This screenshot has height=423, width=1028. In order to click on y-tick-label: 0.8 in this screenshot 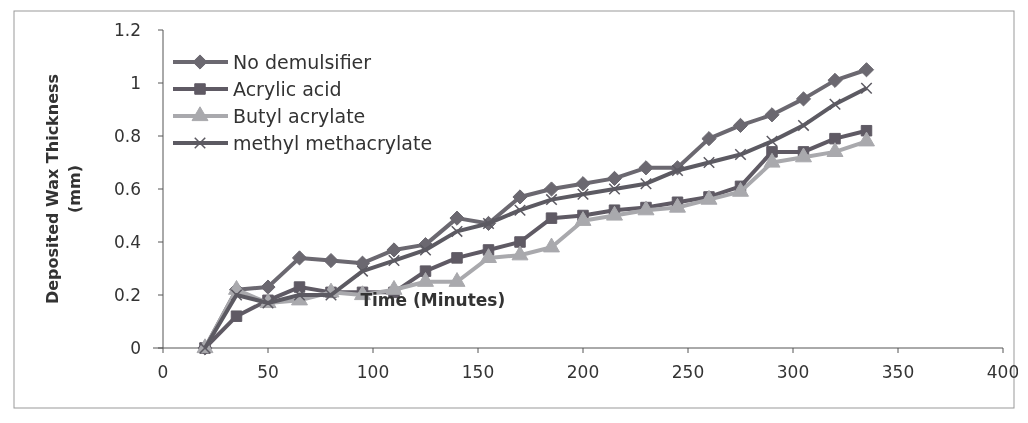, I will do `click(127, 135)`.